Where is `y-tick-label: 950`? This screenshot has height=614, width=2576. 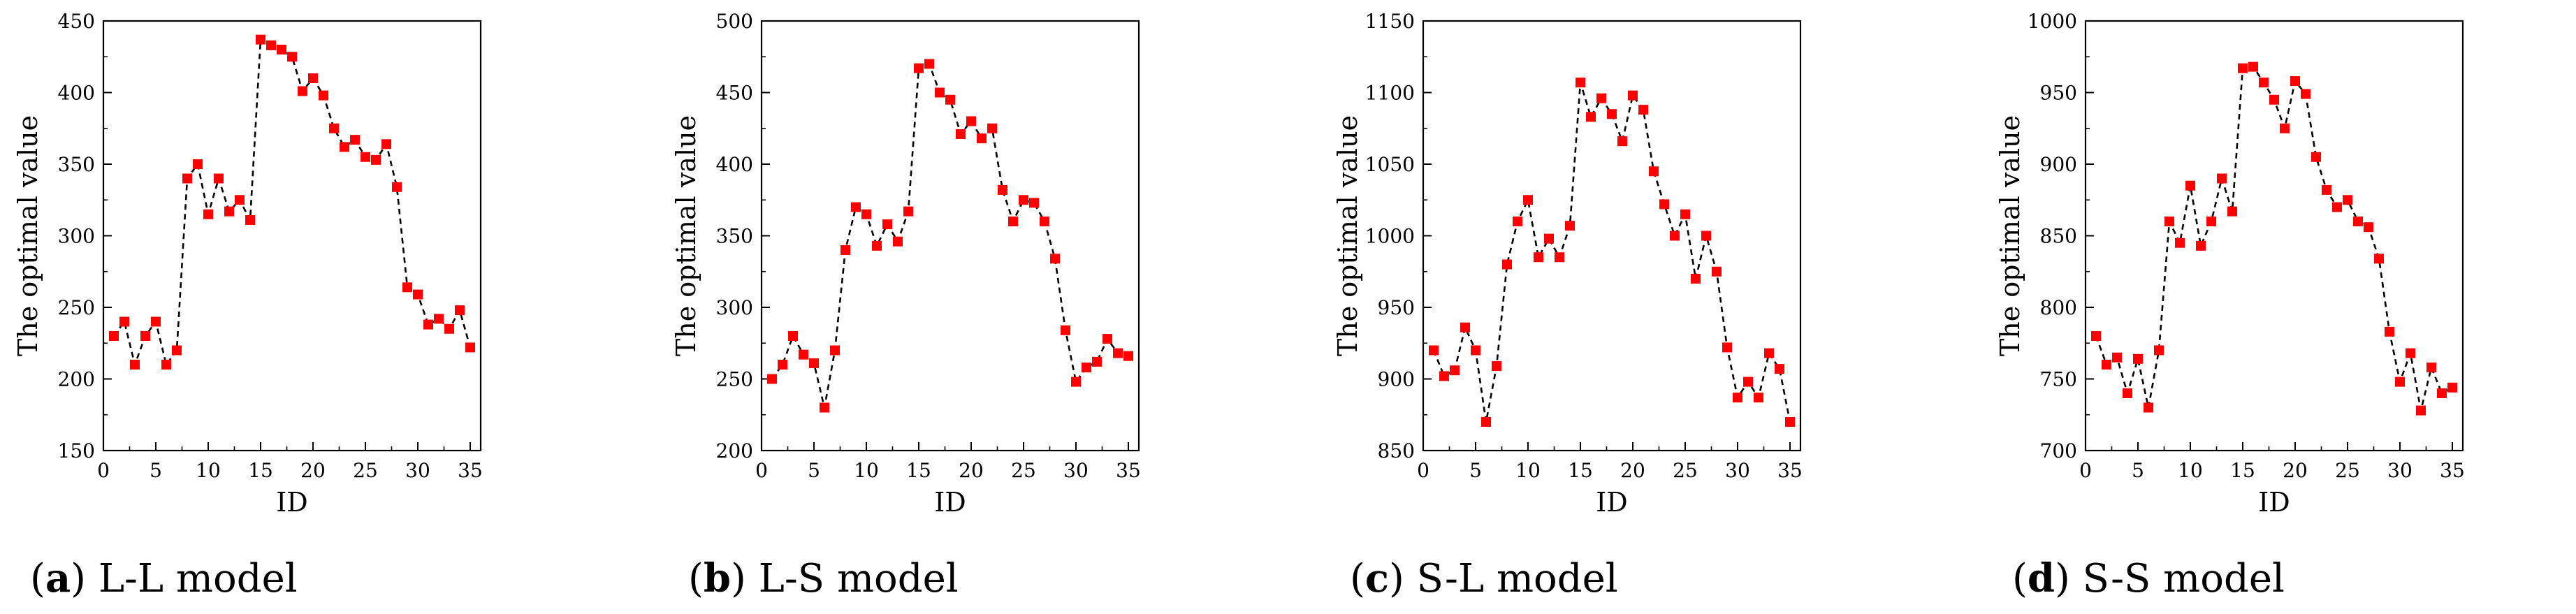
y-tick-label: 950 is located at coordinates (2058, 93).